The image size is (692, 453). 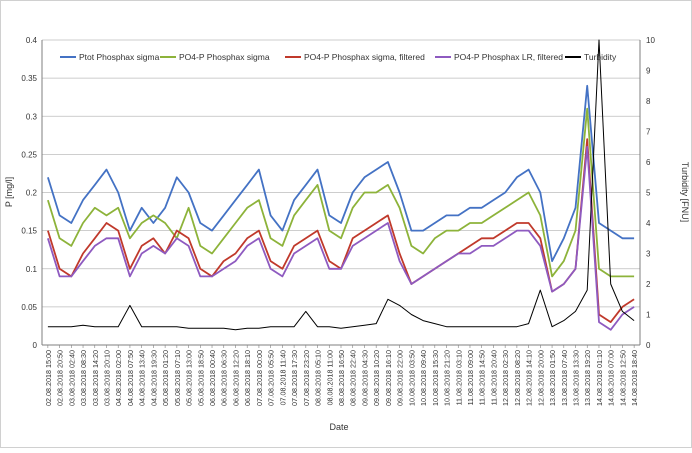 What do you see at coordinates (35, 345) in the screenshot?
I see `y-tick-label: 0` at bounding box center [35, 345].